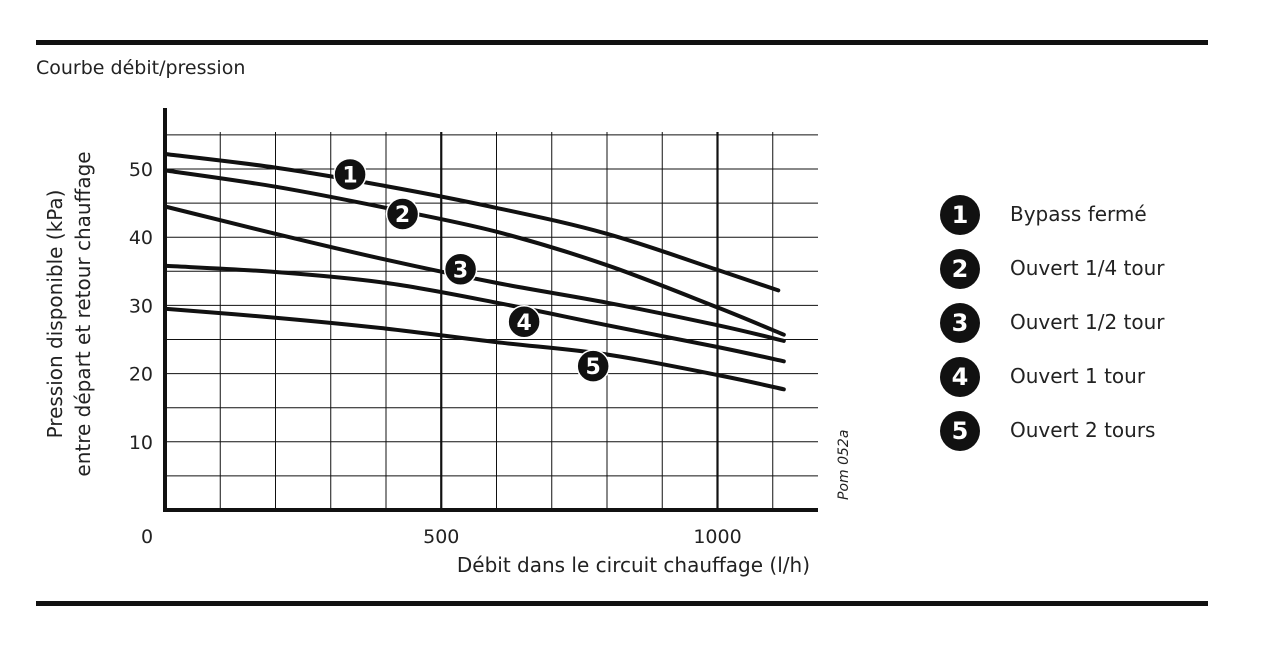 The image size is (1280, 657). I want to click on bottom-rule, so click(622, 603).